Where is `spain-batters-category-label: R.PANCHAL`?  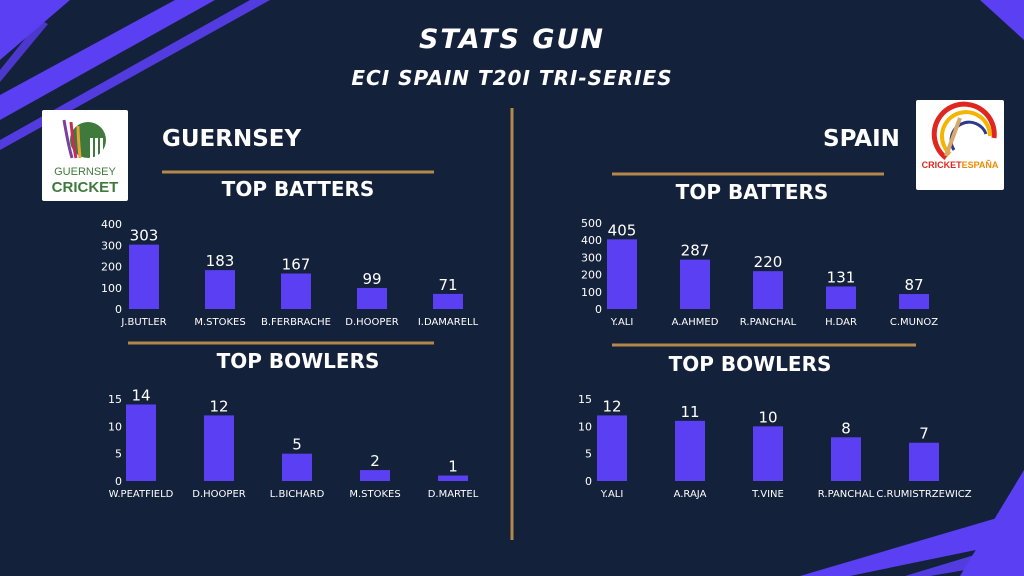
spain-batters-category-label: R.PANCHAL is located at coordinates (768, 322).